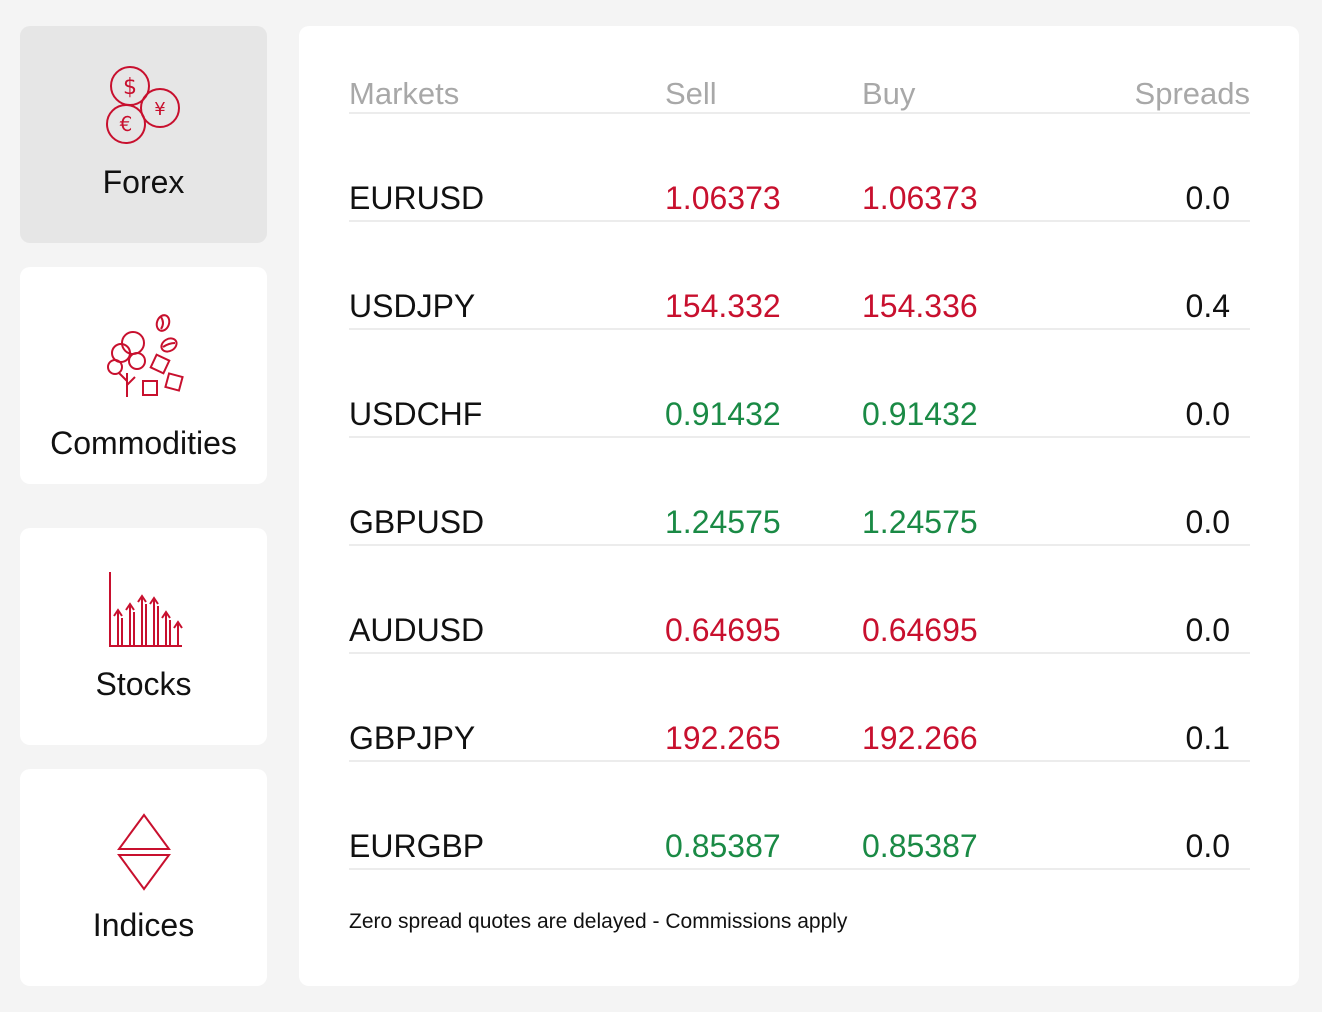  I want to click on table-row: USDJPY 154.332 154.336 0.4, so click(799, 276).